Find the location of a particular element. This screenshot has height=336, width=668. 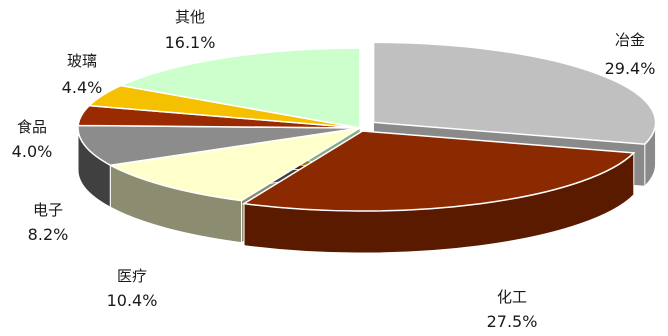

slice-1-percent-label: 29.4% is located at coordinates (630, 68).